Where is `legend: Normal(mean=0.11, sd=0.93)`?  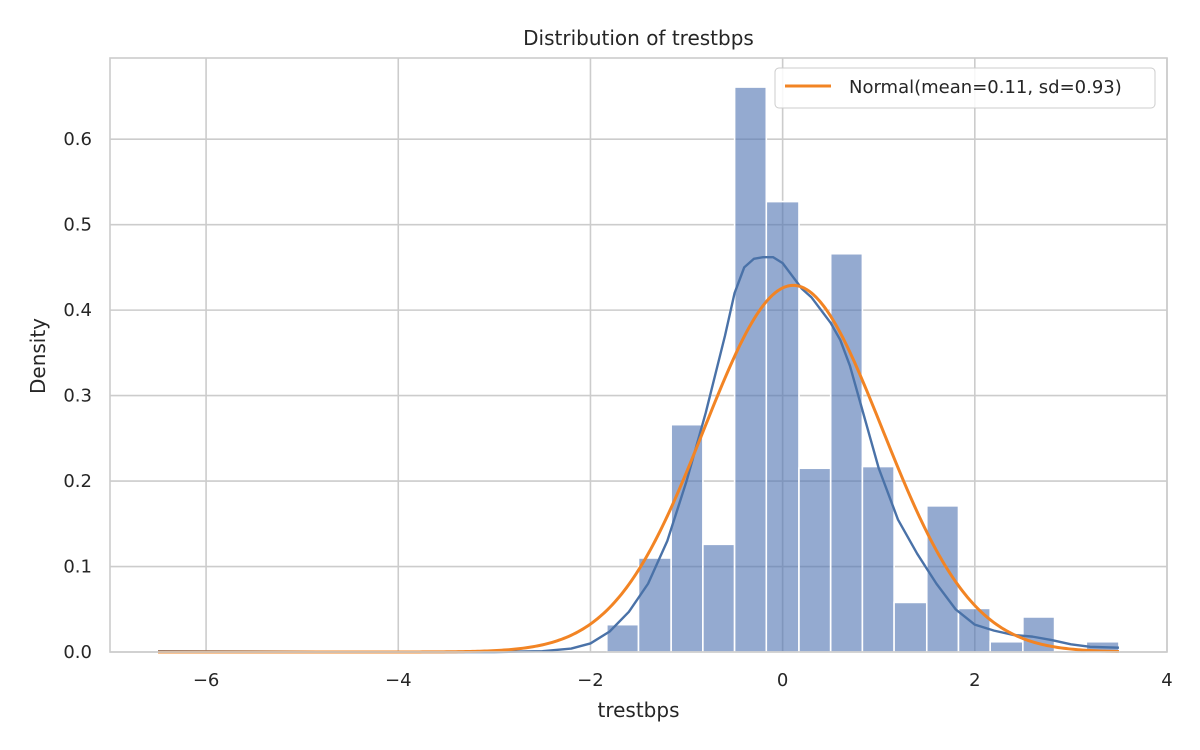 legend: Normal(mean=0.11, sd=0.93) is located at coordinates (965, 88).